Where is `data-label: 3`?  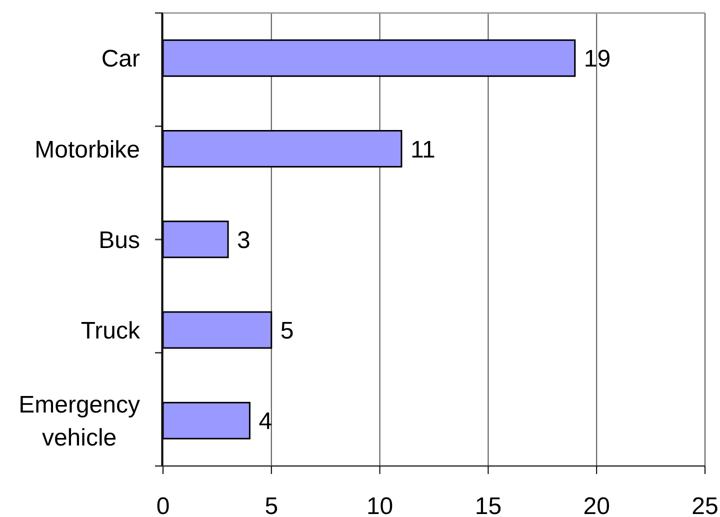 data-label: 3 is located at coordinates (243, 240).